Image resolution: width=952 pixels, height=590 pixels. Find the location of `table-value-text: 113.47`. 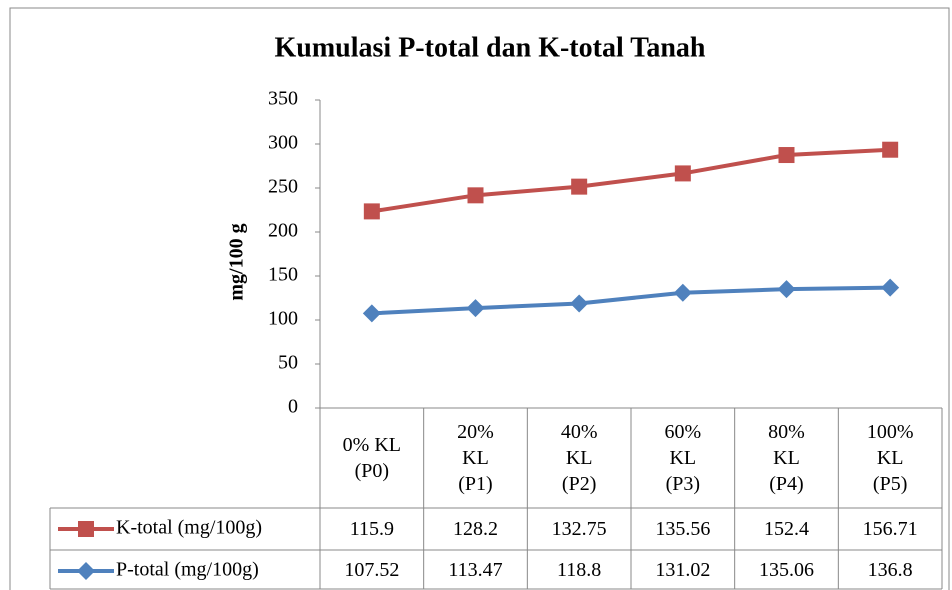

table-value-text: 113.47 is located at coordinates (475, 569).